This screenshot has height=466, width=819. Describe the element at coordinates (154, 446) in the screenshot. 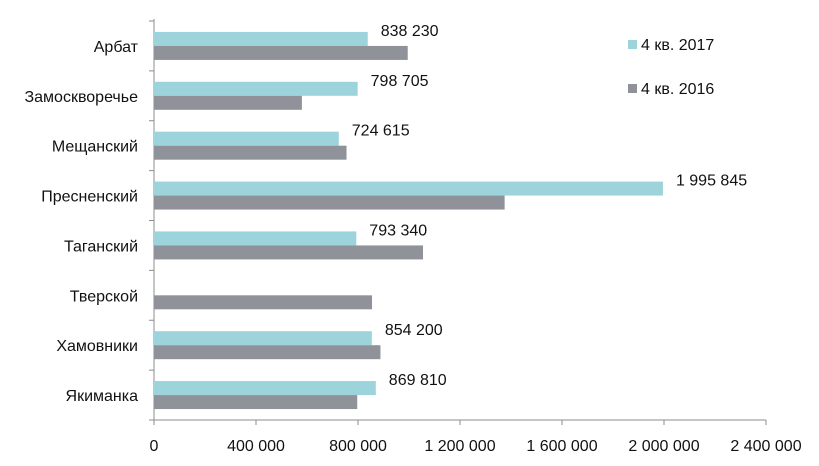

I see `x-tick-label: 0` at that location.